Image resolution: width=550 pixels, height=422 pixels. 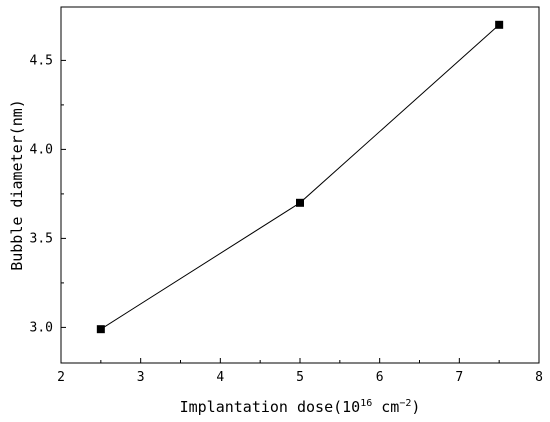 I want to click on x-tick-label: 5, so click(x=300, y=377).